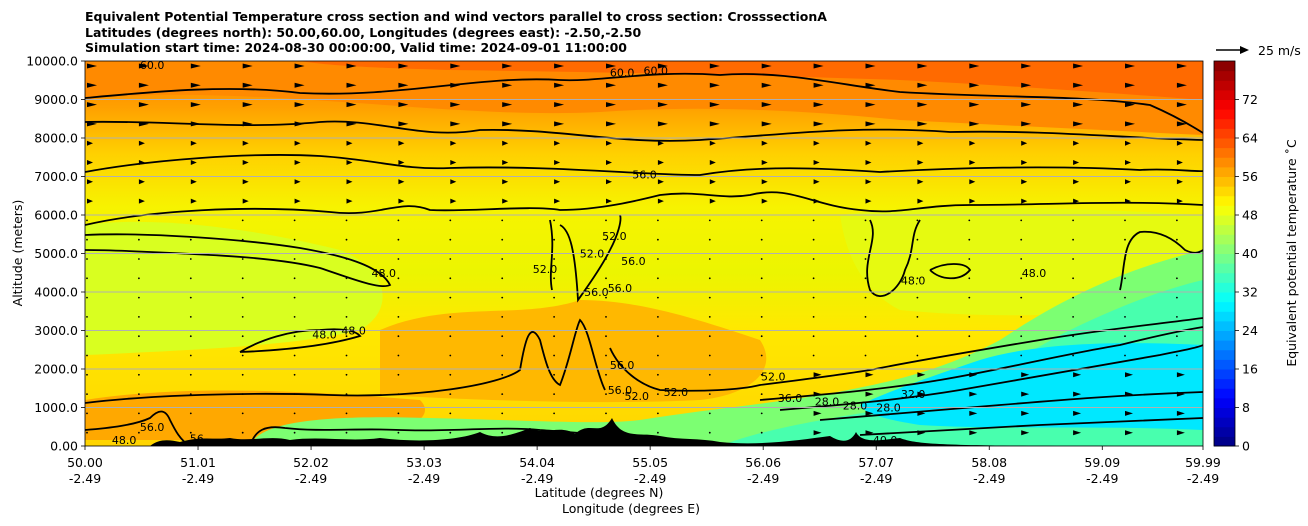 The width and height of the screenshot is (1308, 526). What do you see at coordinates (1246, 446) in the screenshot?
I see `colorbar-tick-label: 0` at bounding box center [1246, 446].